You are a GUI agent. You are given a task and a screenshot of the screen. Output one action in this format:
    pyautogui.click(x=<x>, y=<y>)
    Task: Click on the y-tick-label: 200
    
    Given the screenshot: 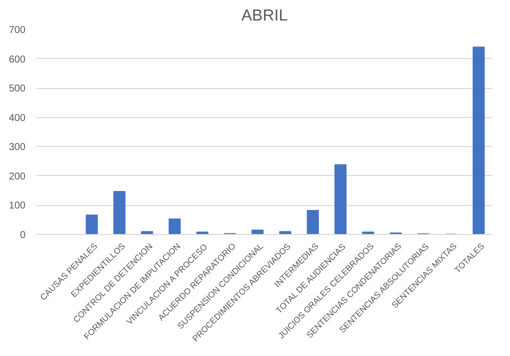 What is the action you would take?
    pyautogui.click(x=17, y=176)
    